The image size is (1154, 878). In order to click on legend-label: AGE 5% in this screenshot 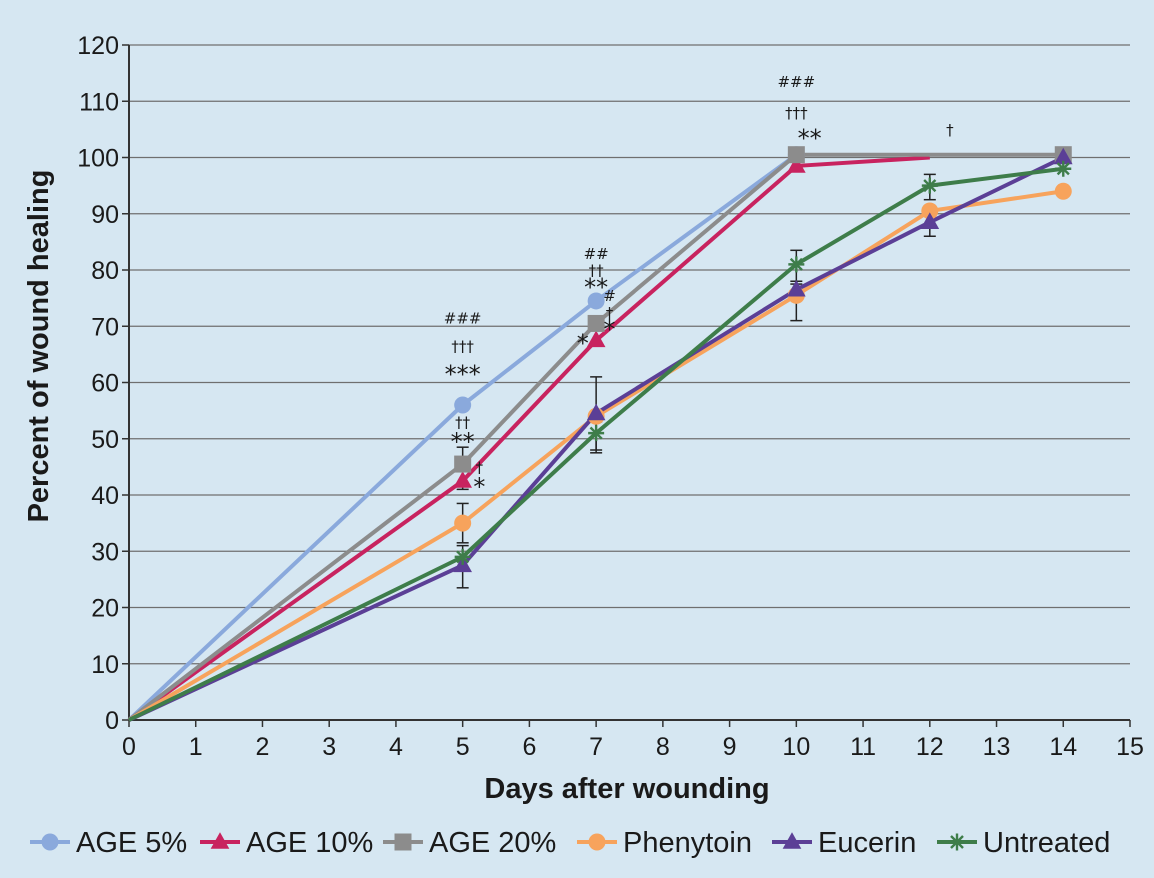, I will do `click(131, 843)`.